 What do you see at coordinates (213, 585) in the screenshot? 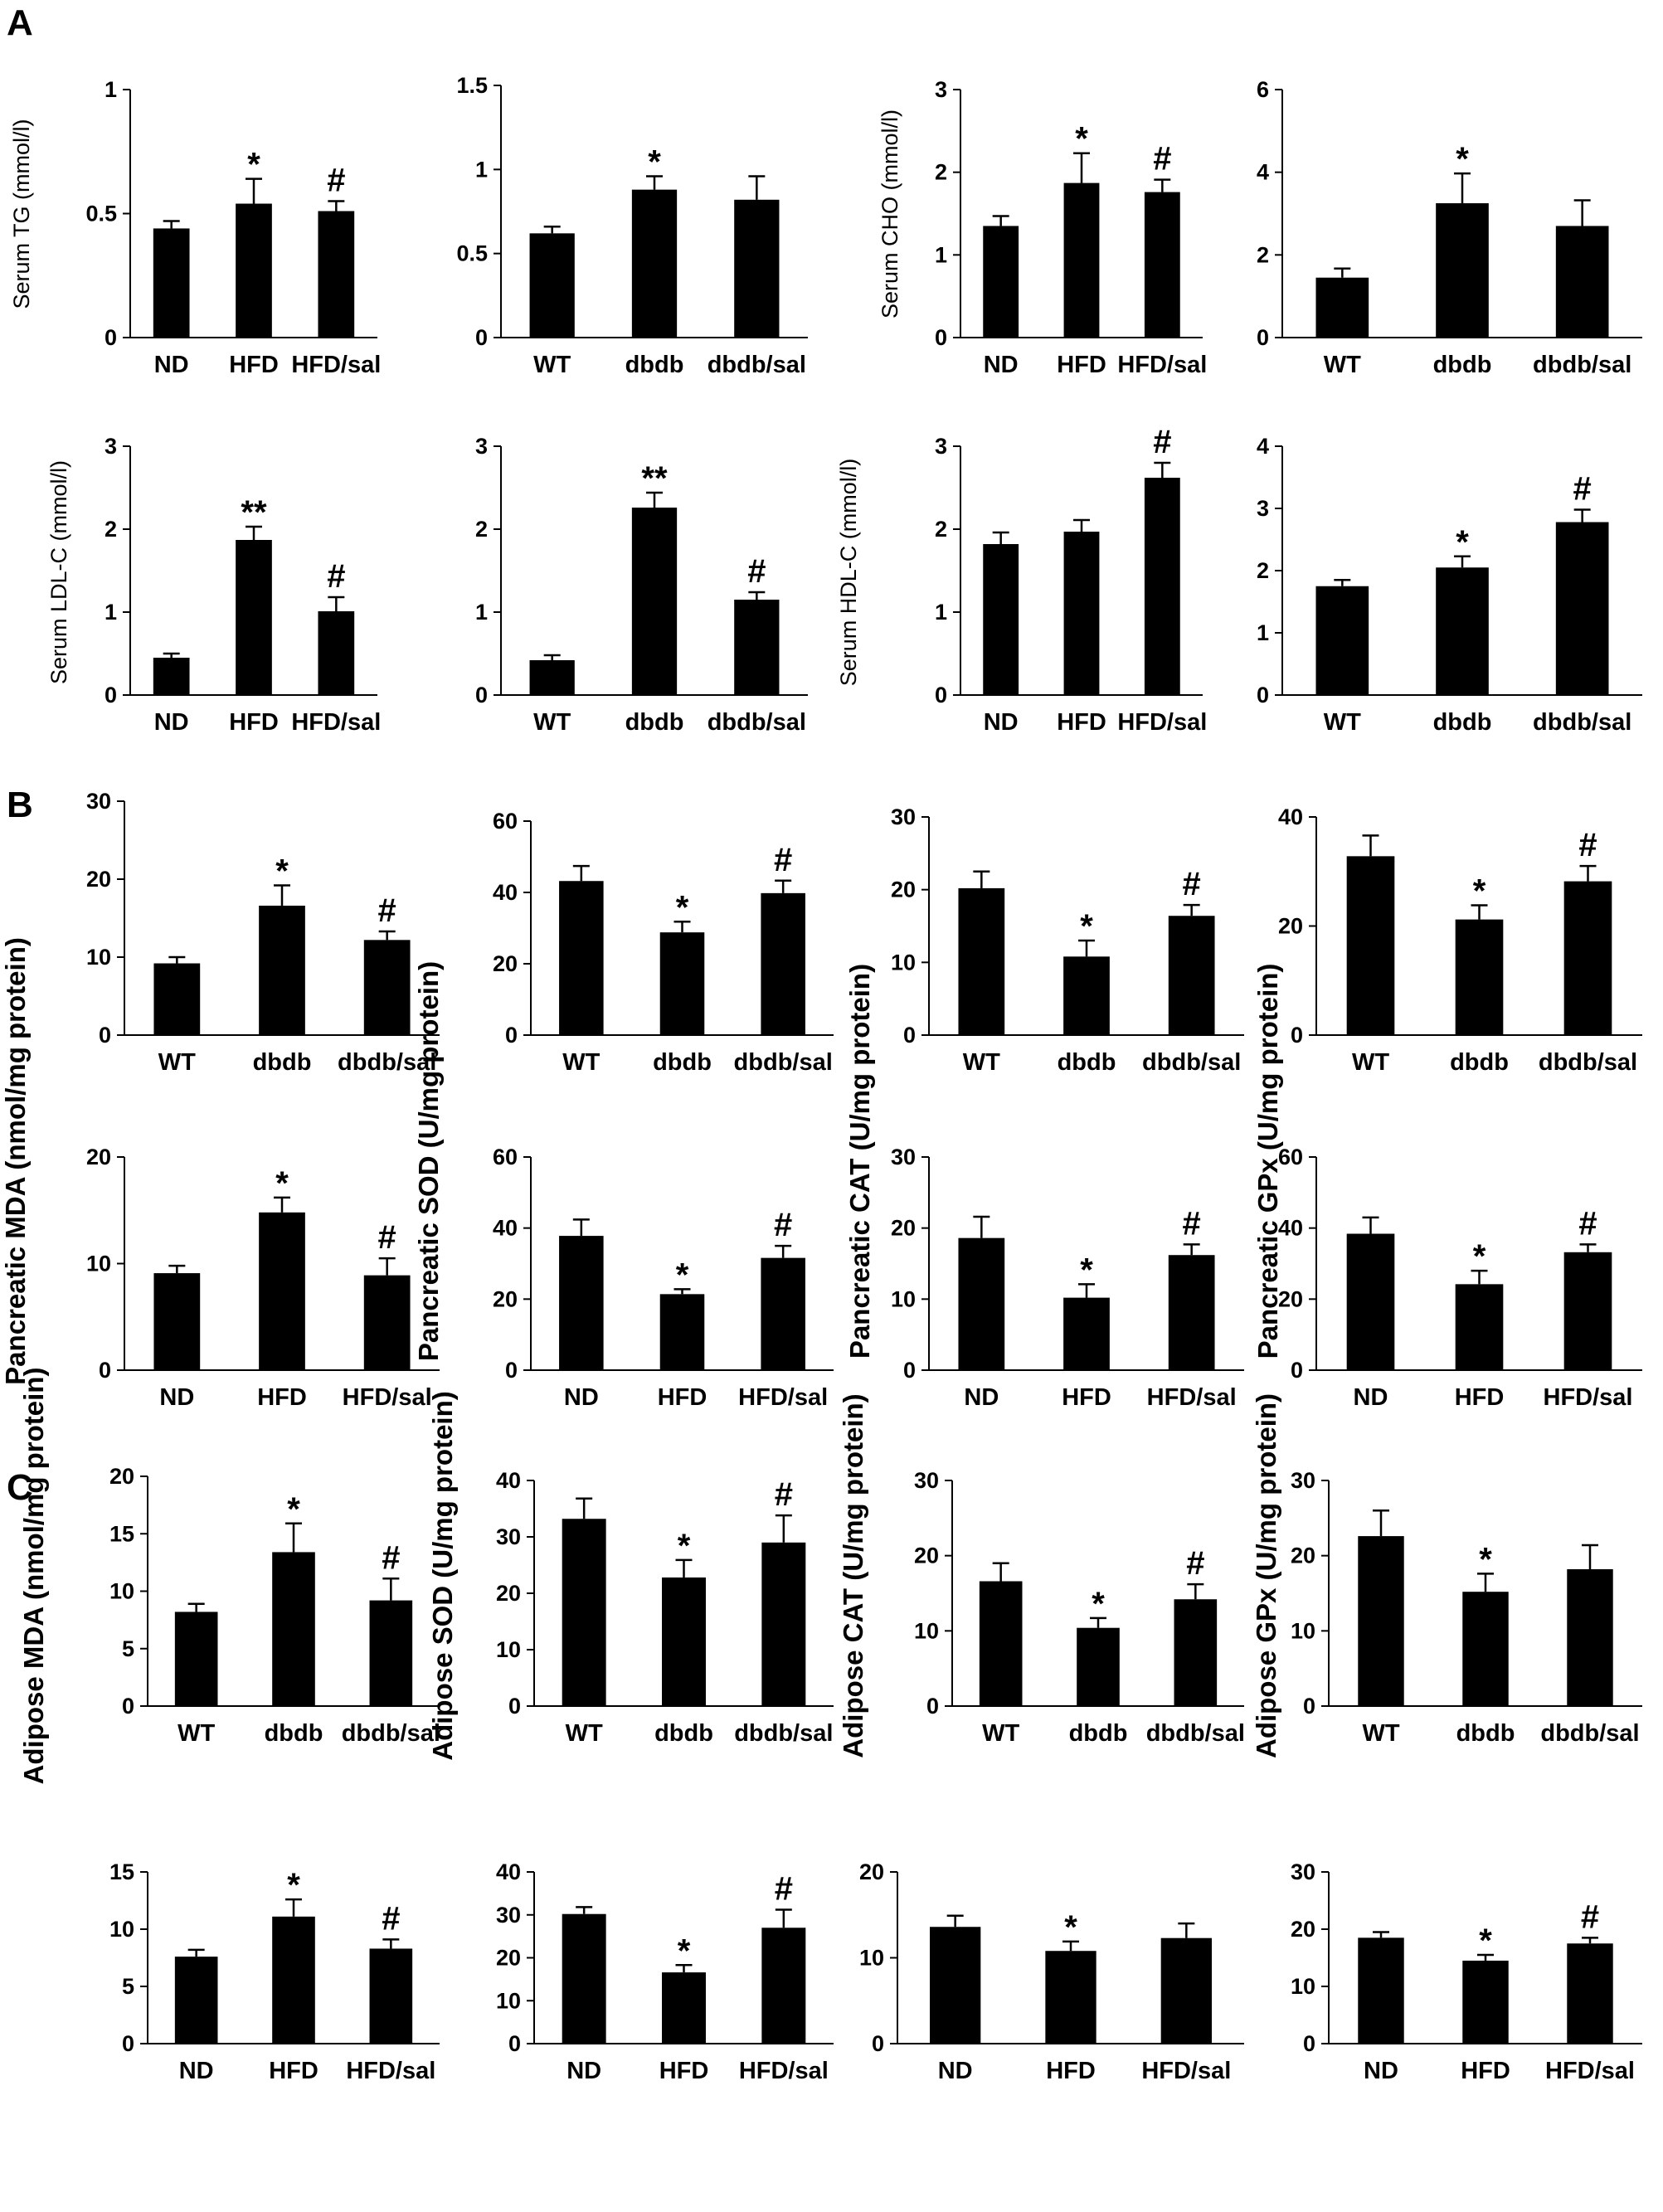
I see `chart-5: 0 1 2 3 ND ** HFD # HFD/sal Serum LDL-C (mmol/l)` at bounding box center [213, 585].